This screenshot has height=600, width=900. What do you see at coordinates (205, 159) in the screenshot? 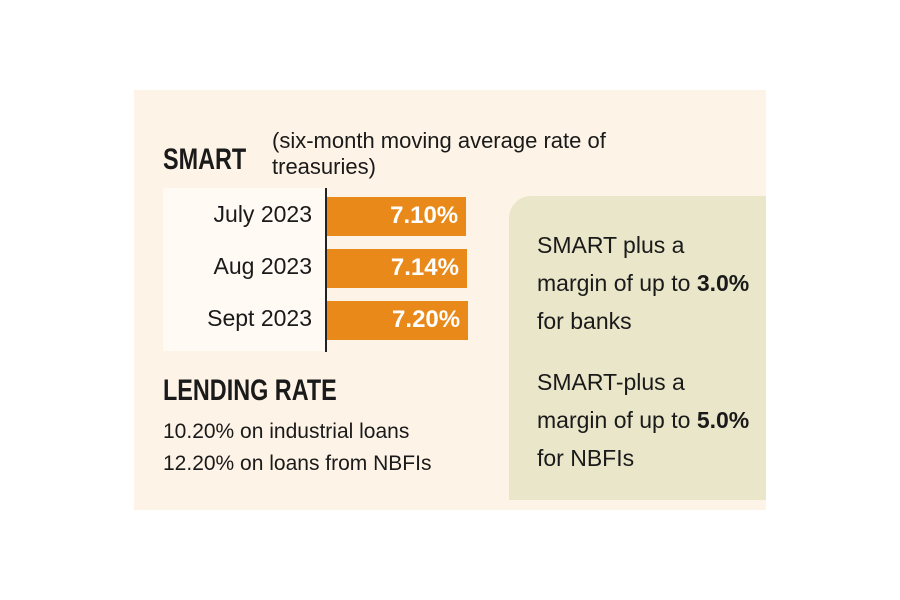
I see `chart-title: SMART` at bounding box center [205, 159].